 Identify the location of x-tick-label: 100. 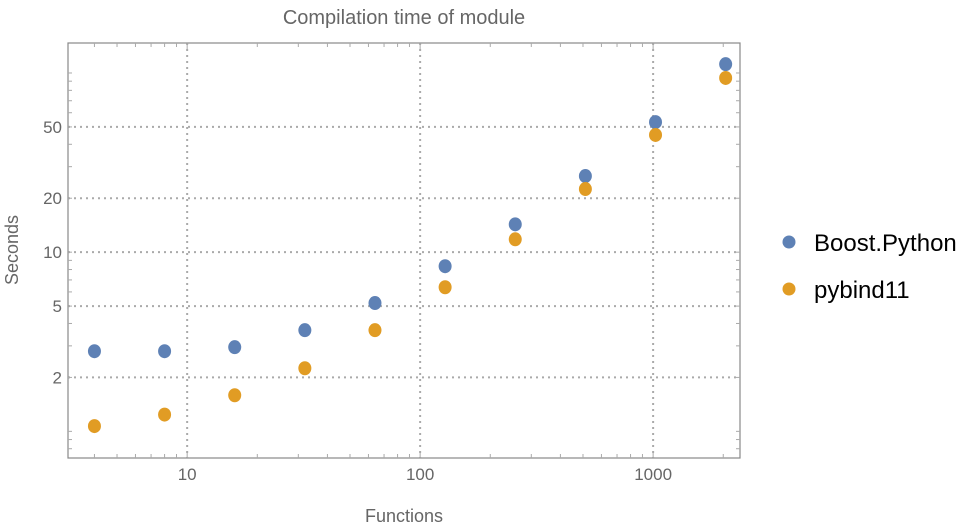
(420, 474).